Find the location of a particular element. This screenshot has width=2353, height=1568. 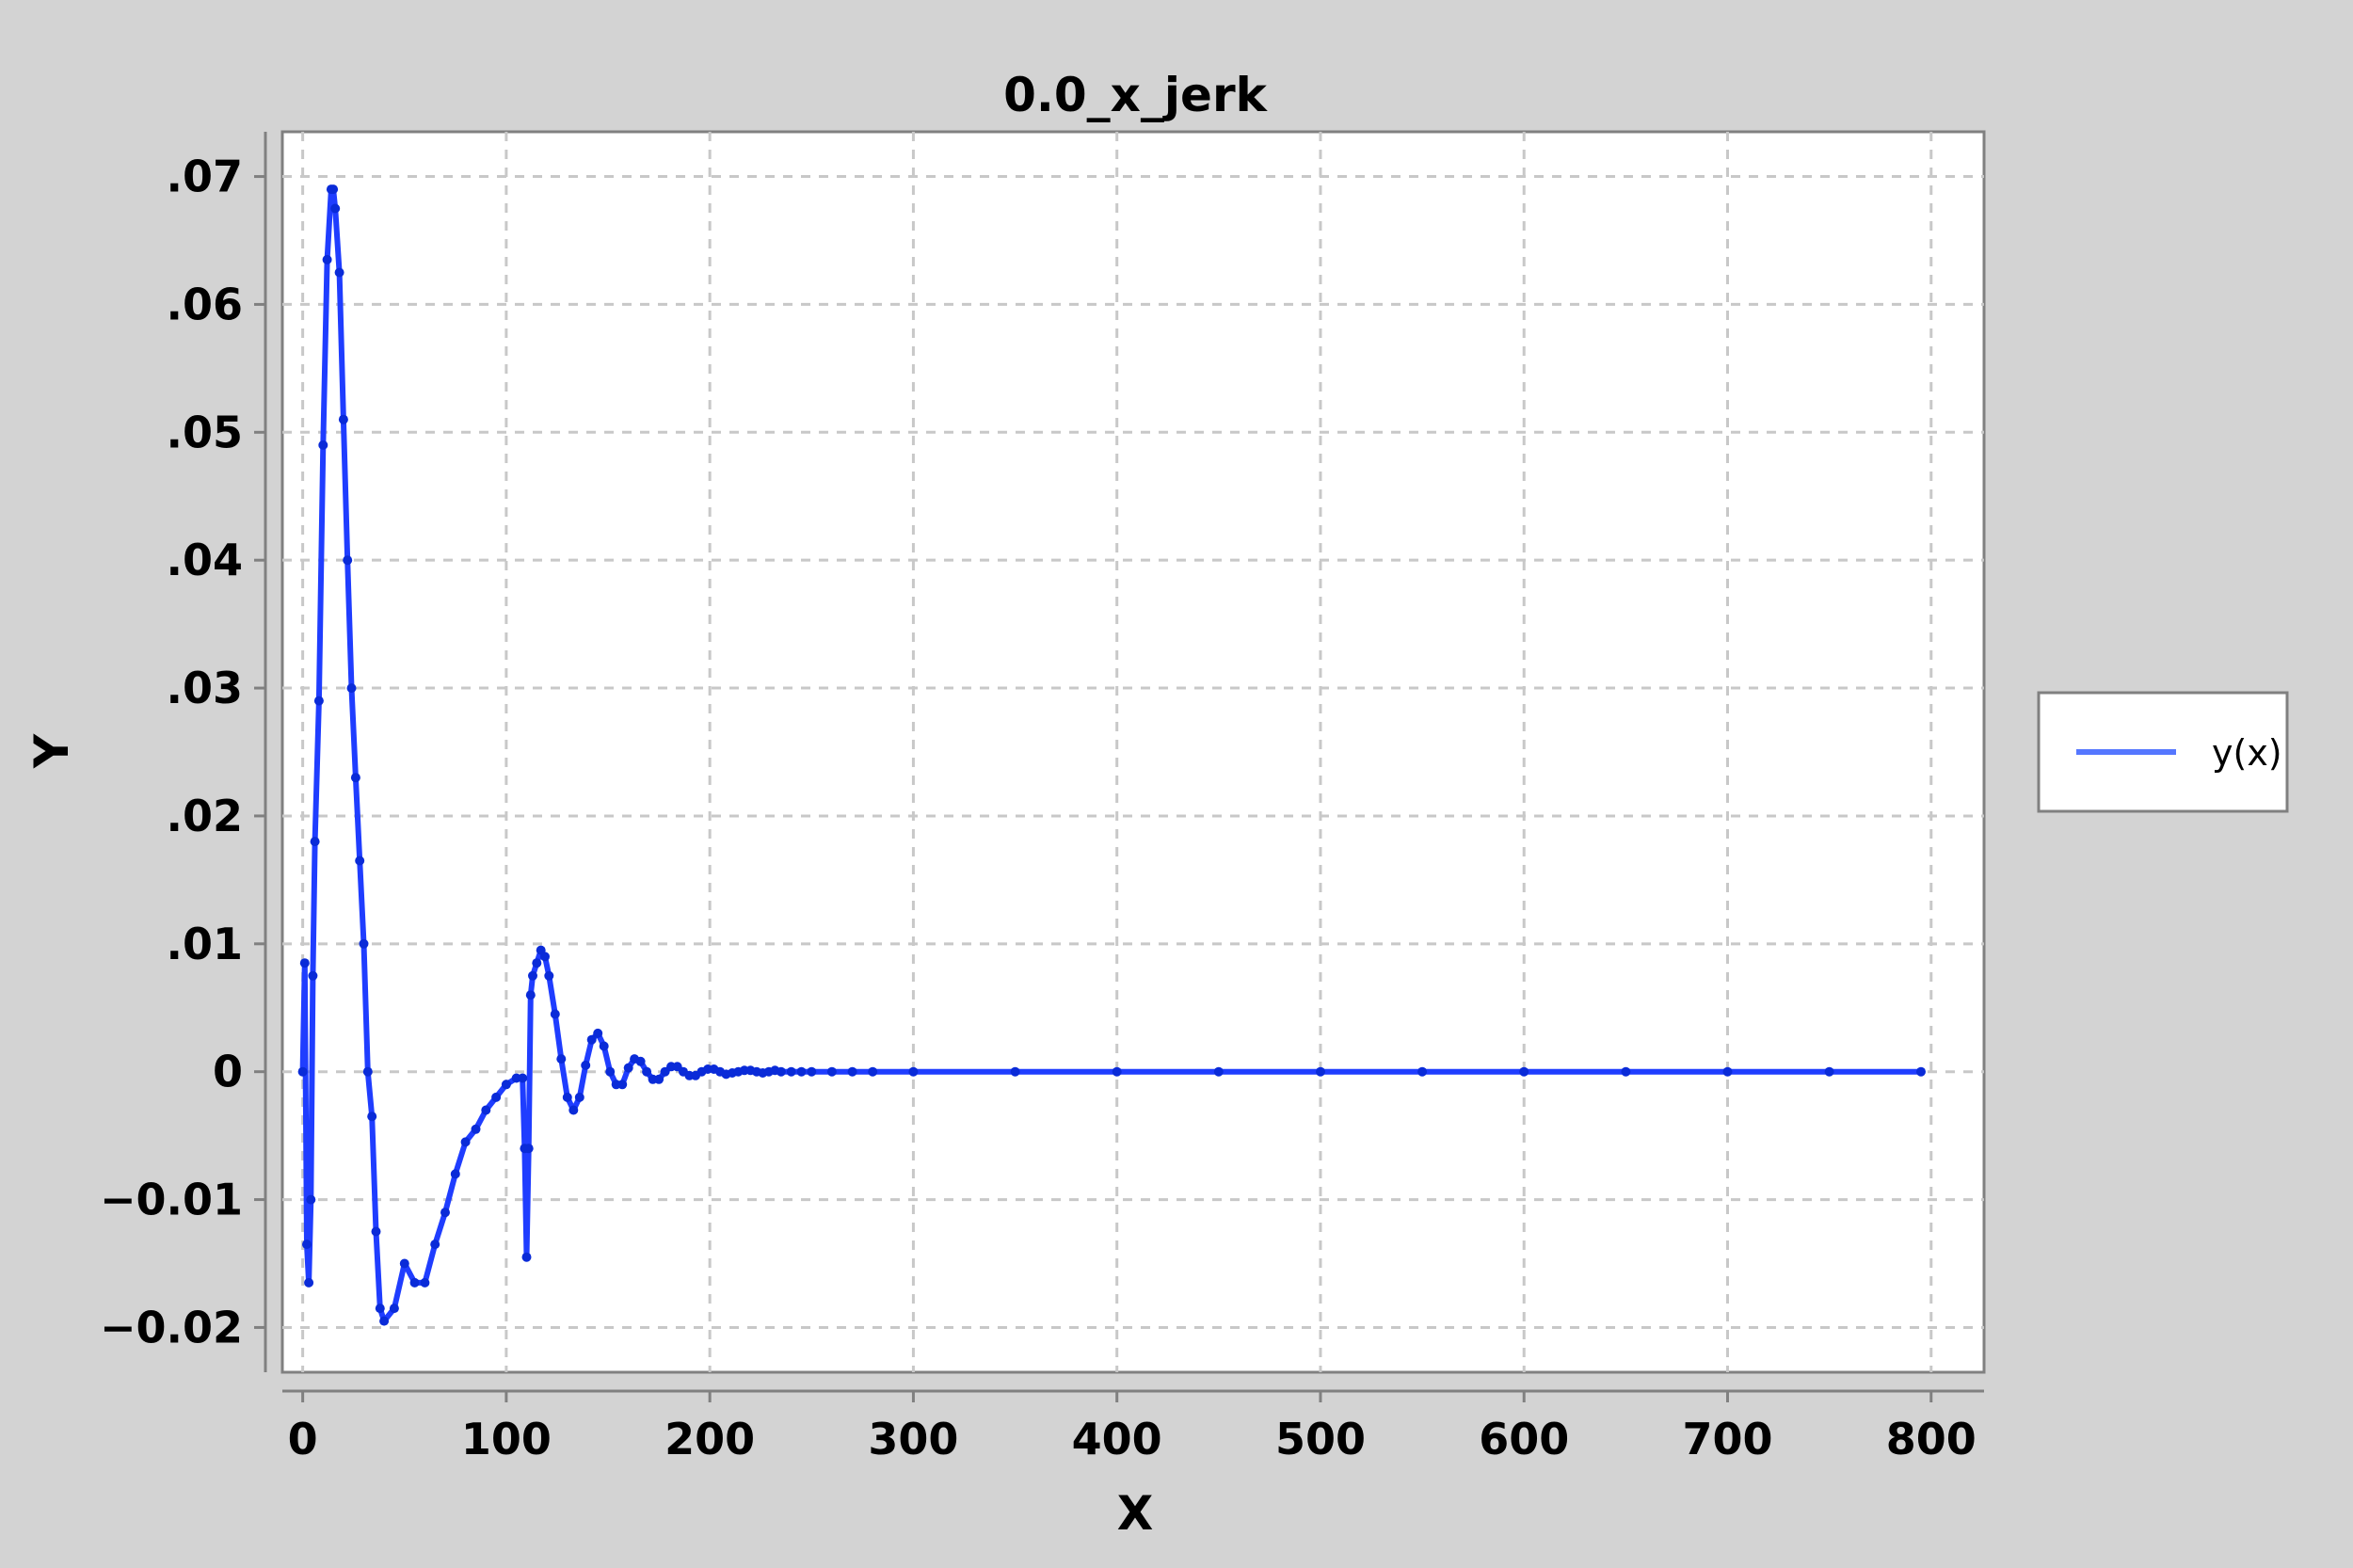

y-tick-label: .02 is located at coordinates (205, 816).